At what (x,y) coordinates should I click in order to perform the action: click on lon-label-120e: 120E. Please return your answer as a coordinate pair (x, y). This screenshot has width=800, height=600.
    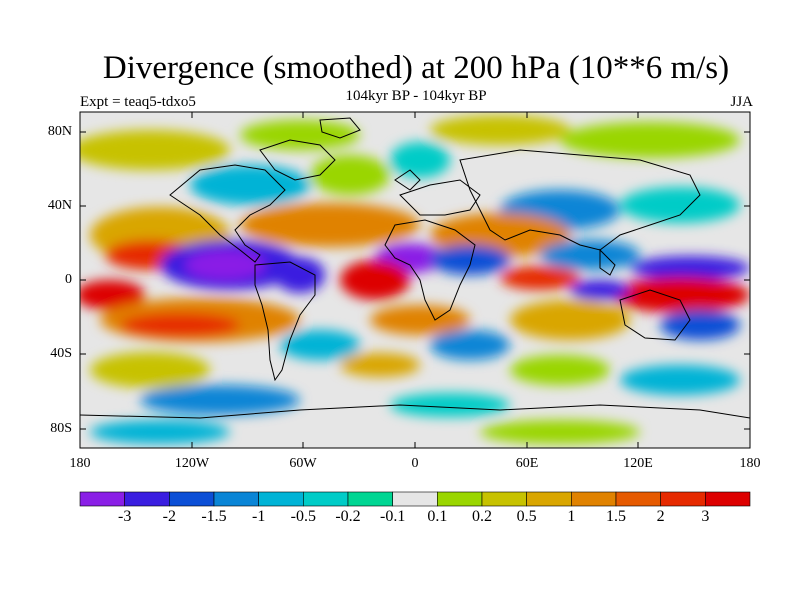
    Looking at the image, I should click on (638, 463).